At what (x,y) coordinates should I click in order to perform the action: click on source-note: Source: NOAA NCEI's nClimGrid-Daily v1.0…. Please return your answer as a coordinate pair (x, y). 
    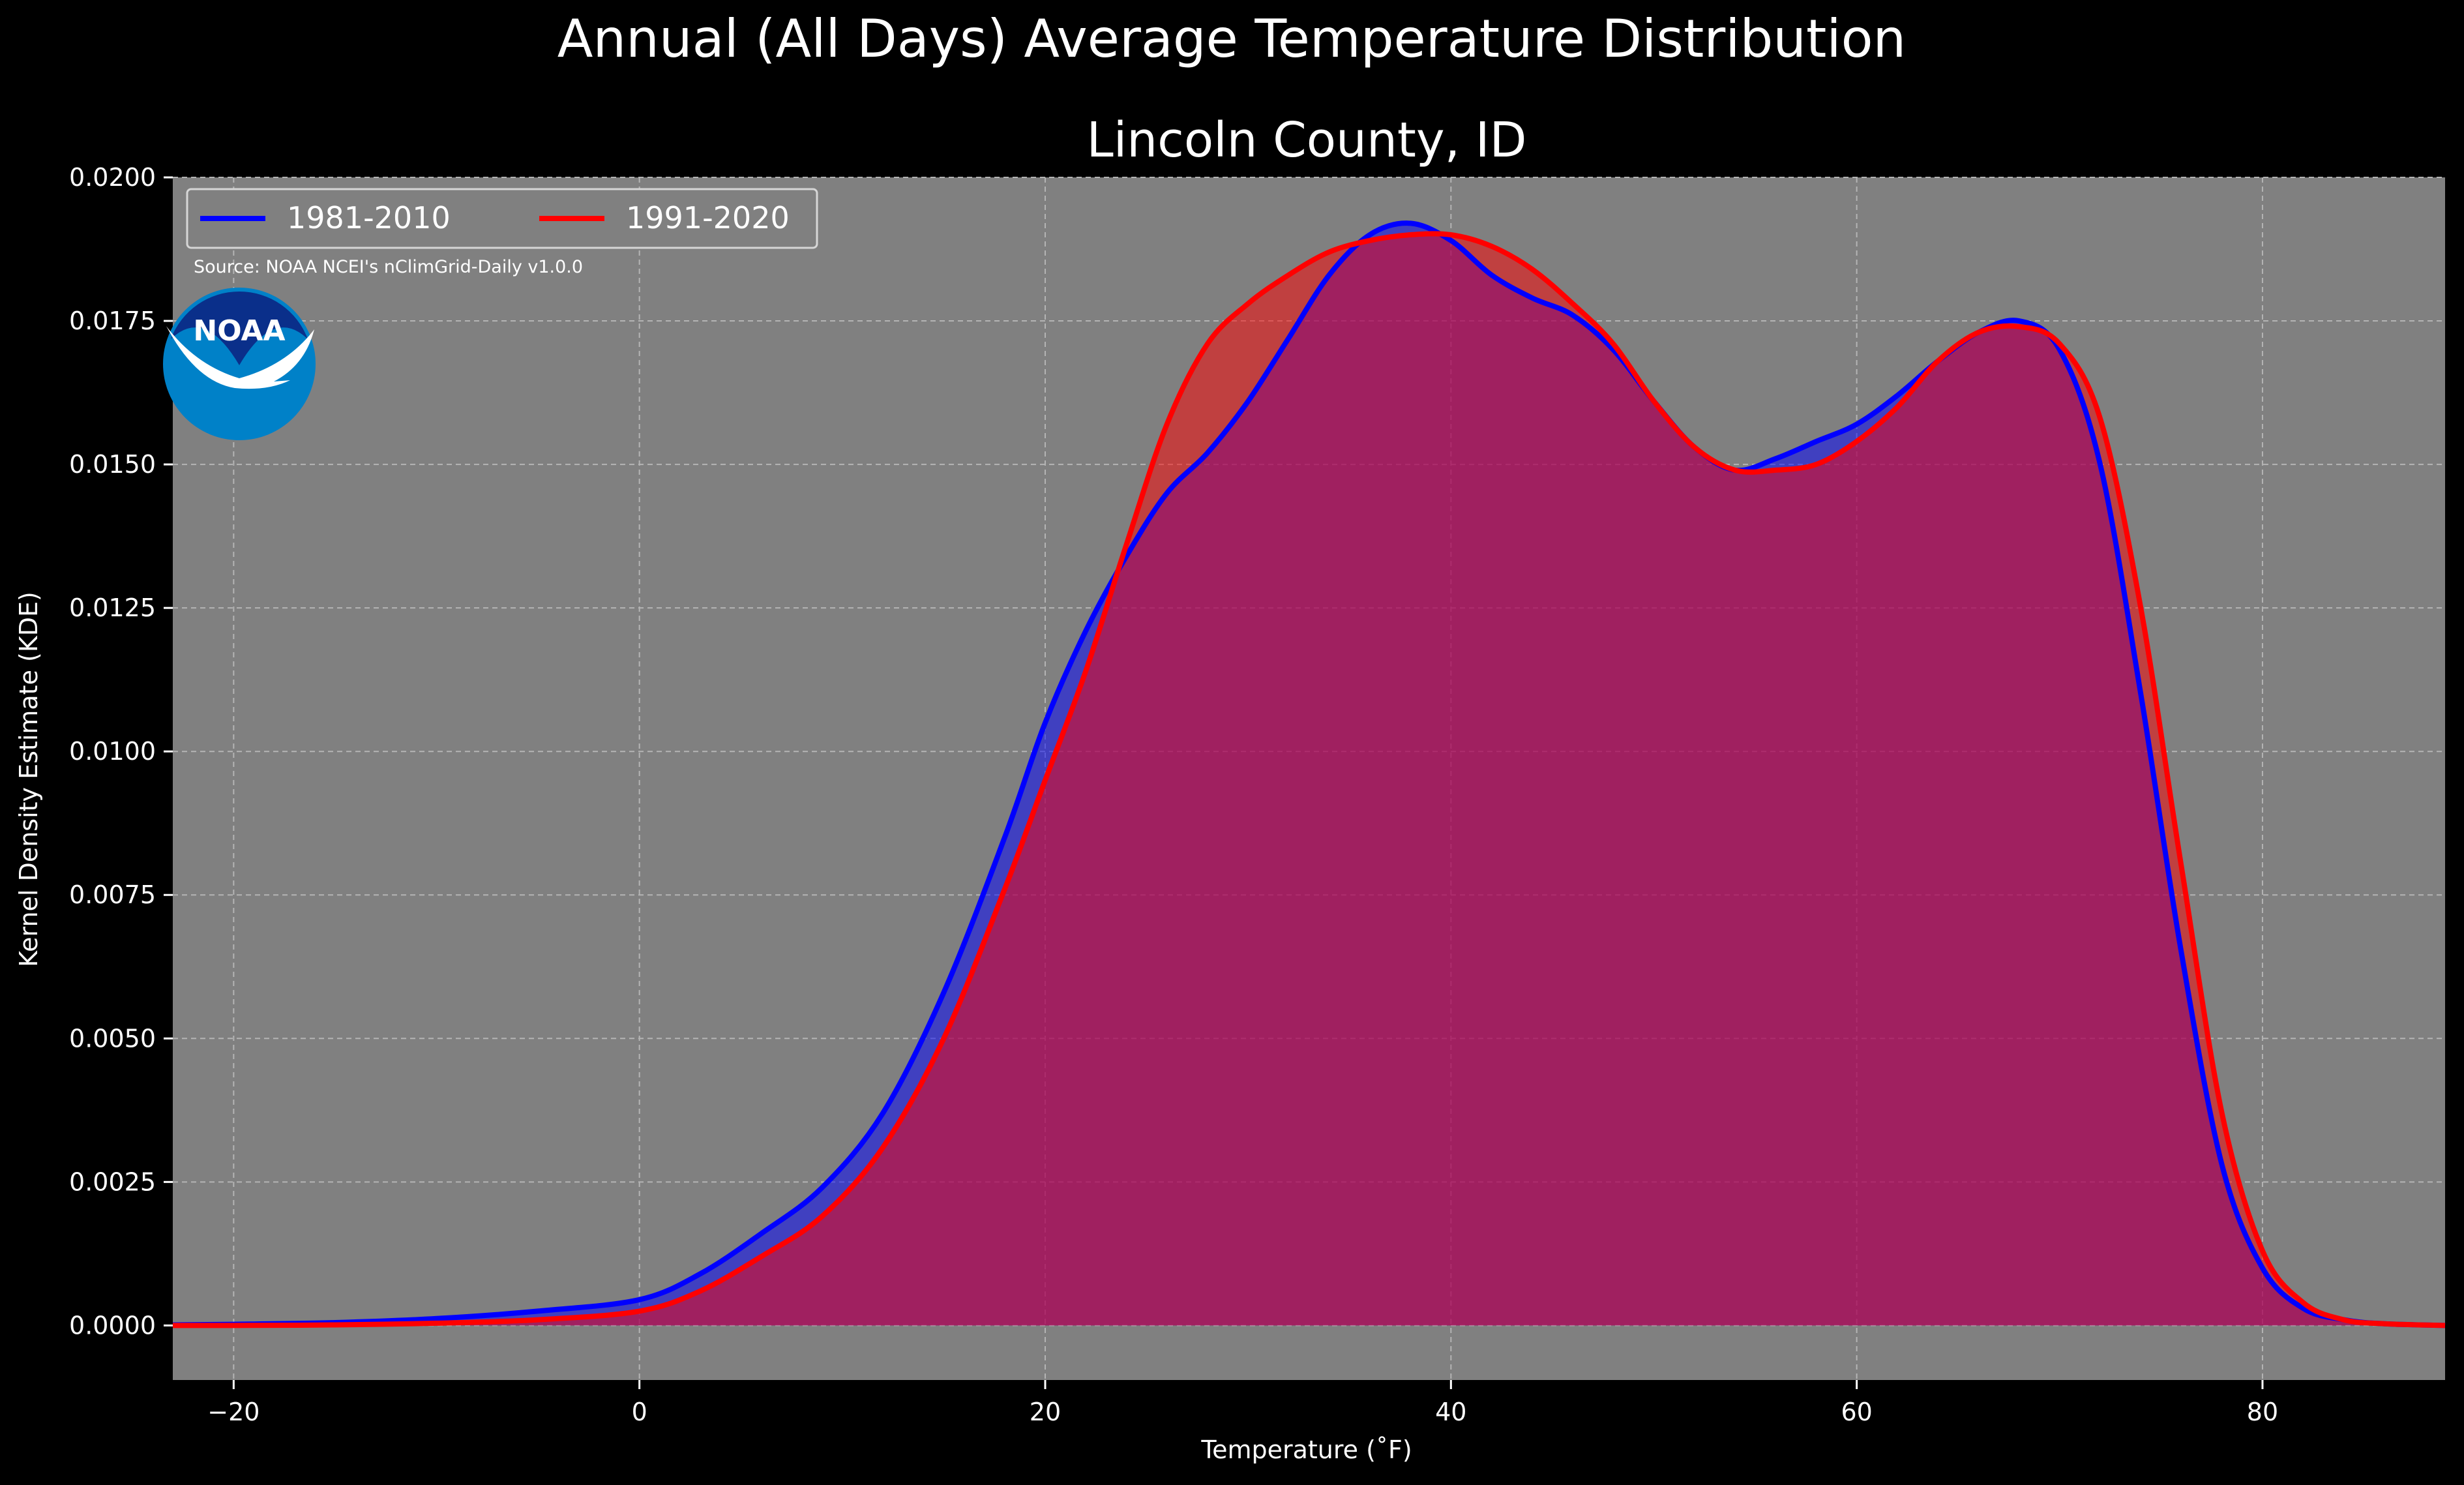
    Looking at the image, I should click on (388, 267).